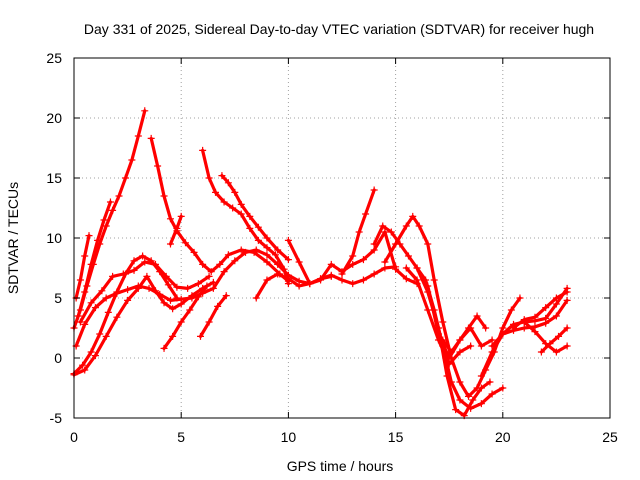 Image resolution: width=640 pixels, height=480 pixels. Describe the element at coordinates (181, 437) in the screenshot. I see `x-tick-label: 5` at that location.